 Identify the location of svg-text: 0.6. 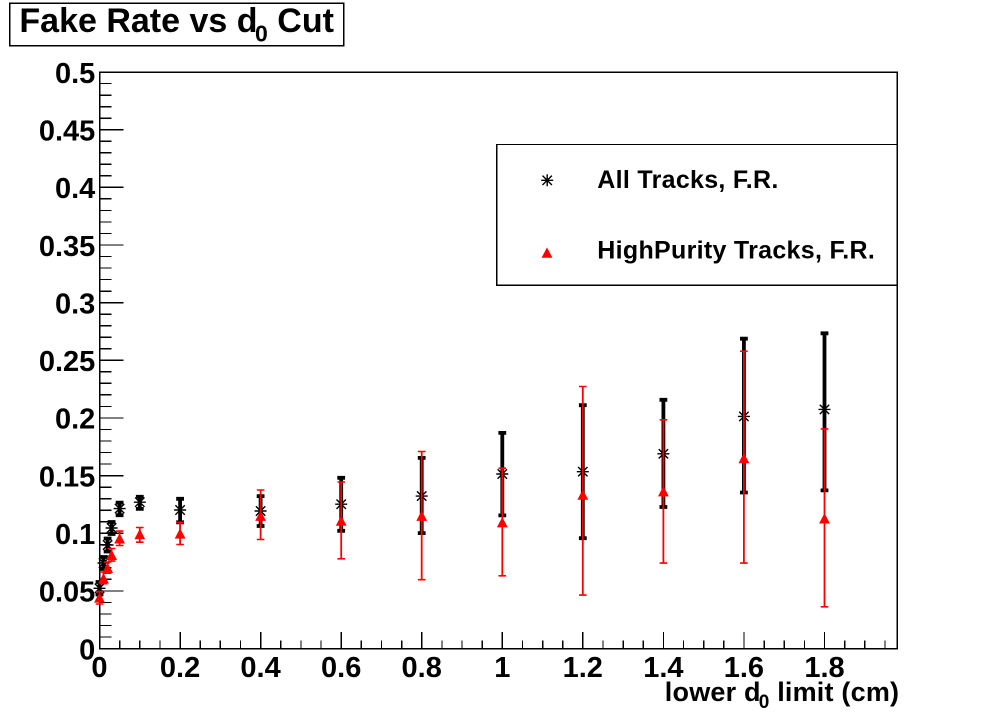
(341, 668).